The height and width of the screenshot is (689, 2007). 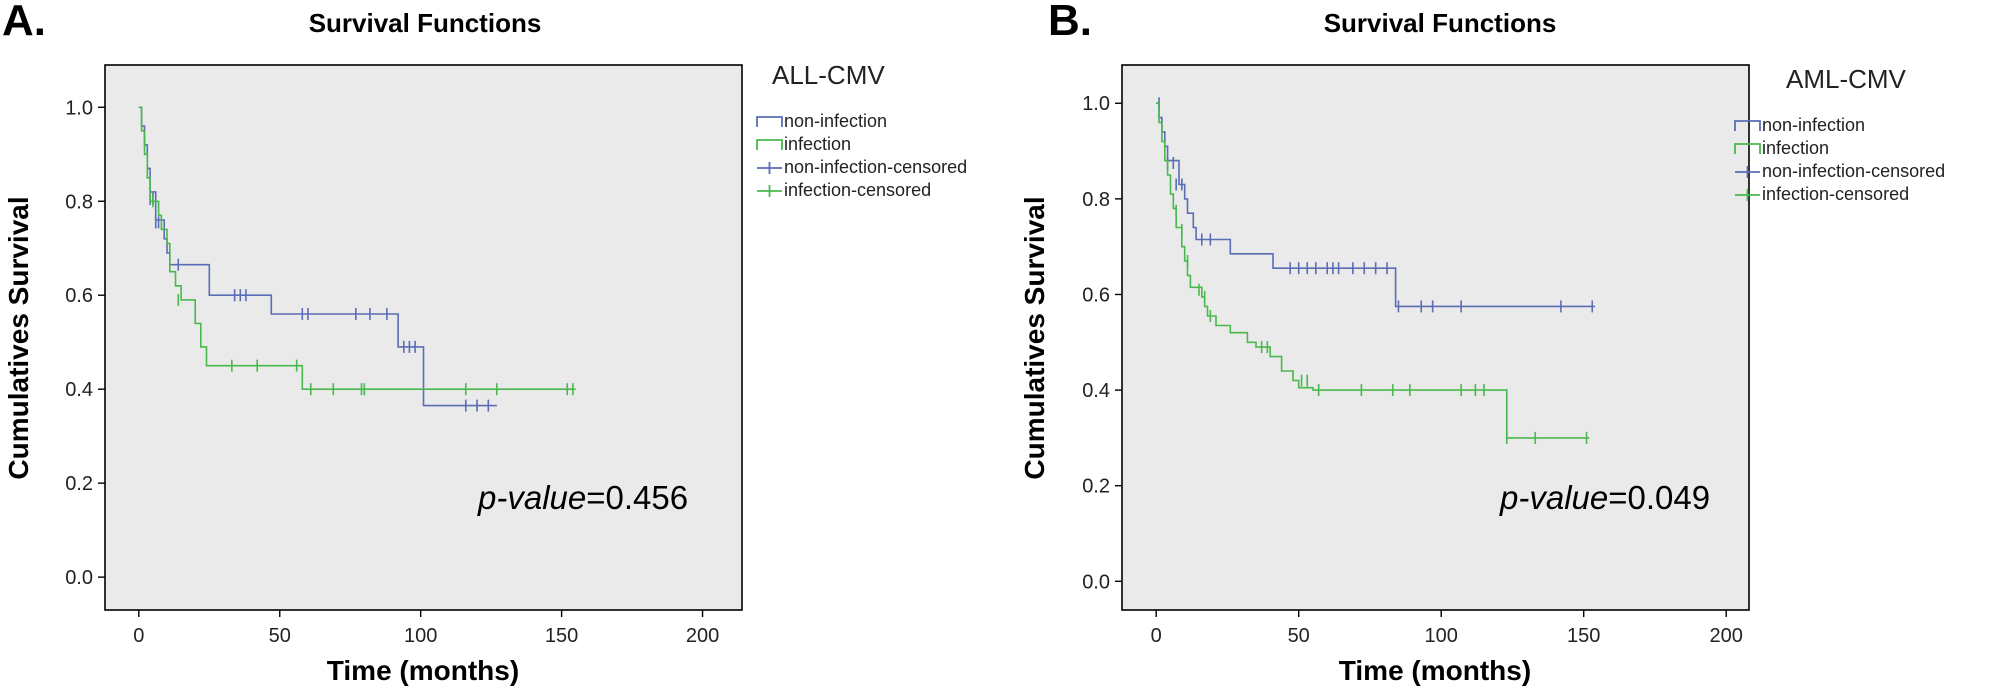 I want to click on panel-b-x-tick-label-1: 50, so click(x=1299, y=636).